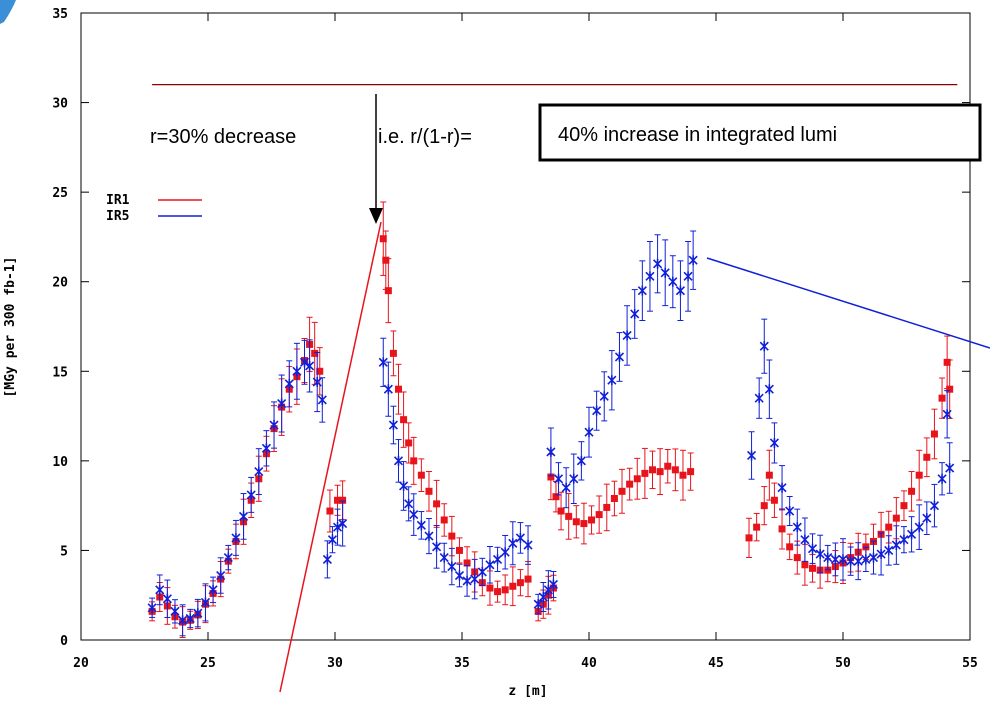  Describe the element at coordinates (60, 283) in the screenshot. I see `y-tick-label: 20` at that location.